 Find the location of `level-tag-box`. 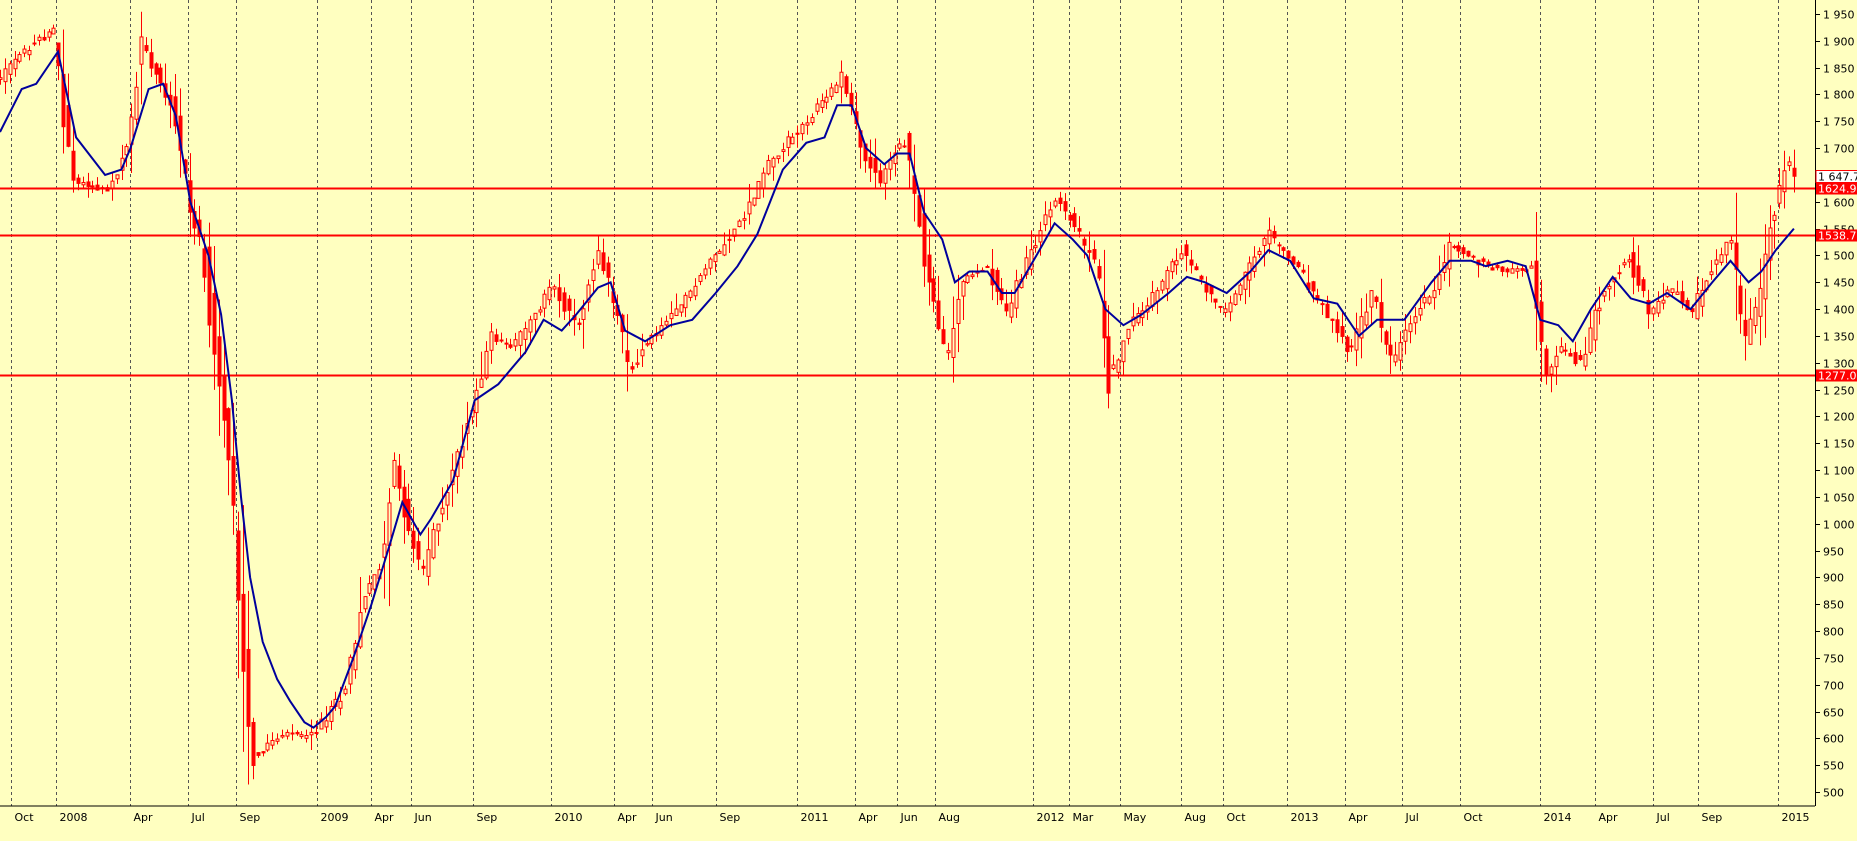

level-tag-box is located at coordinates (1836, 235).